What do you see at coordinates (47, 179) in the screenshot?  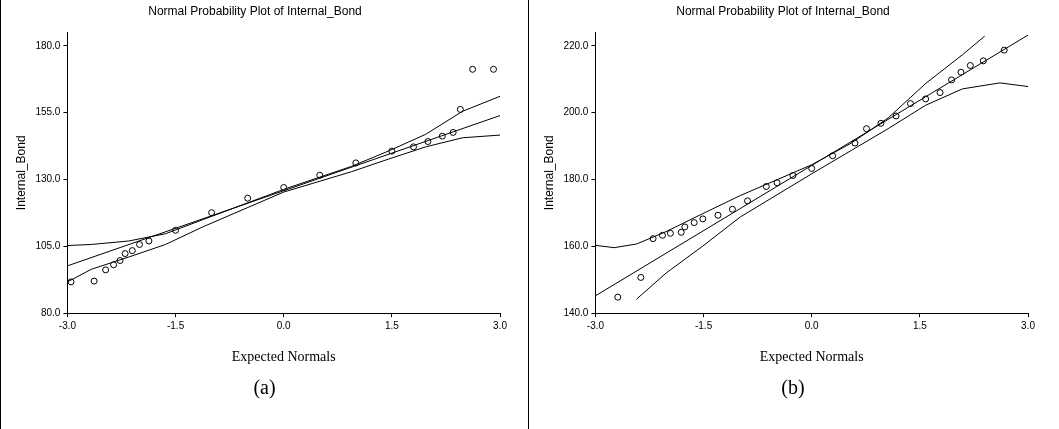 I see `y-tick-label: 130.0` at bounding box center [47, 179].